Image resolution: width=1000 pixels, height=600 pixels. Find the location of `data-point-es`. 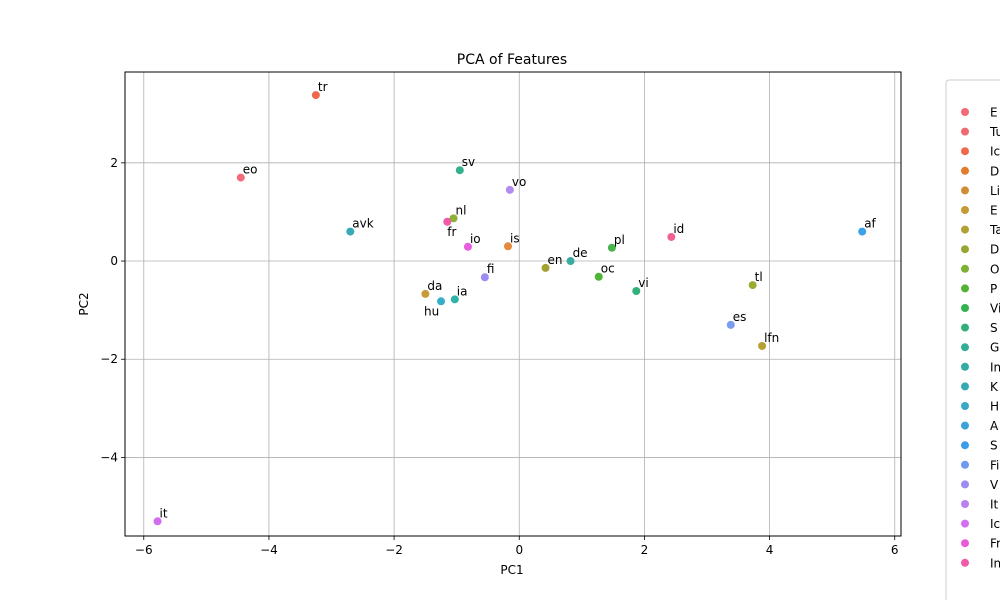

data-point-es is located at coordinates (730, 324).